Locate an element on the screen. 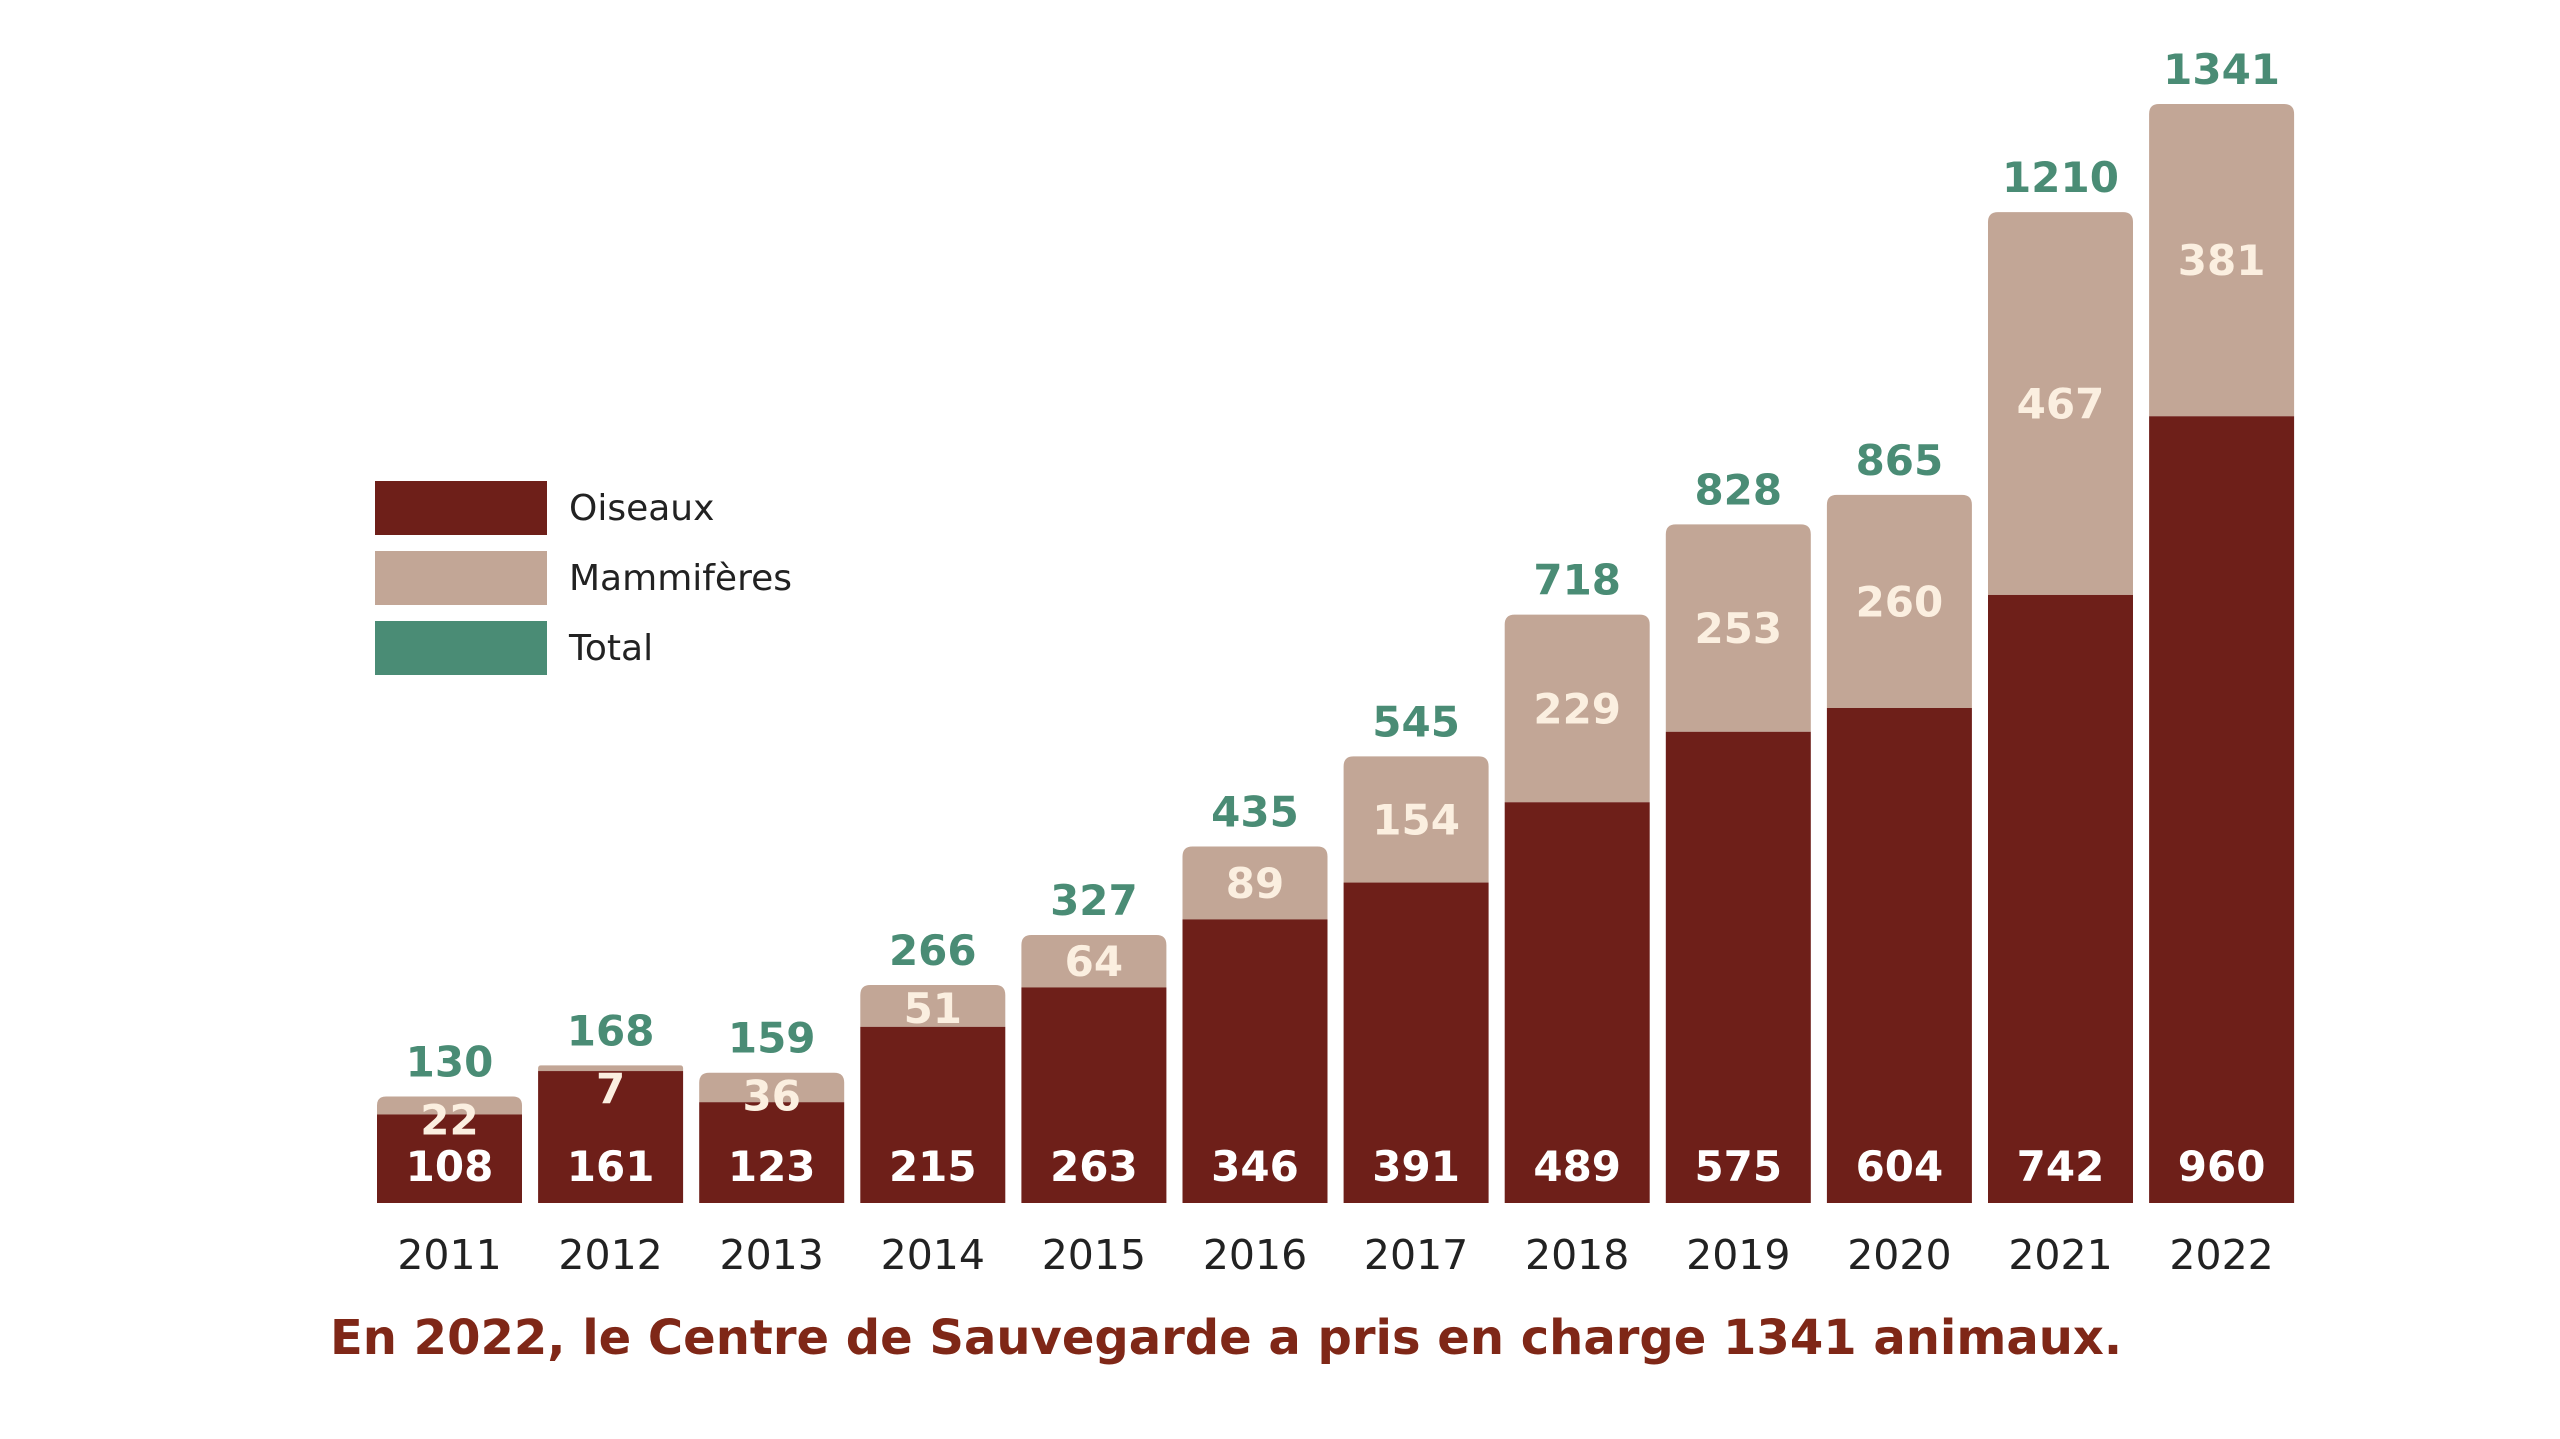  label-mammiferes-2014: 51 is located at coordinates (933, 1008).